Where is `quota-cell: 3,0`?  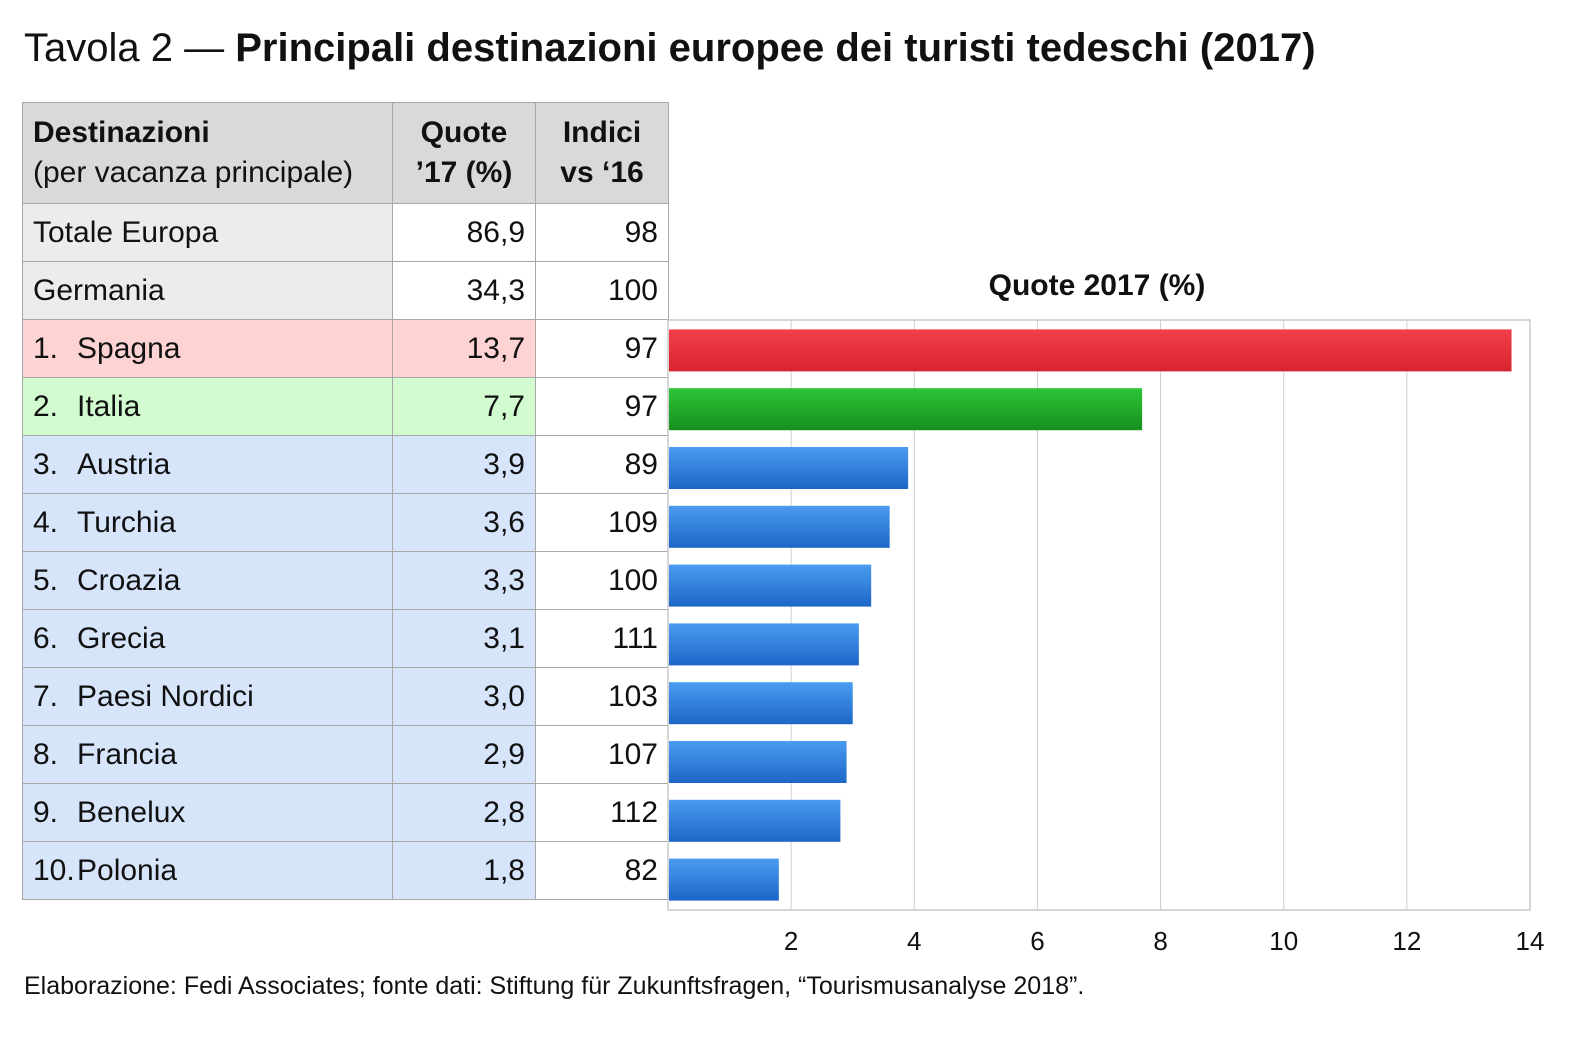 quota-cell: 3,0 is located at coordinates (464, 696).